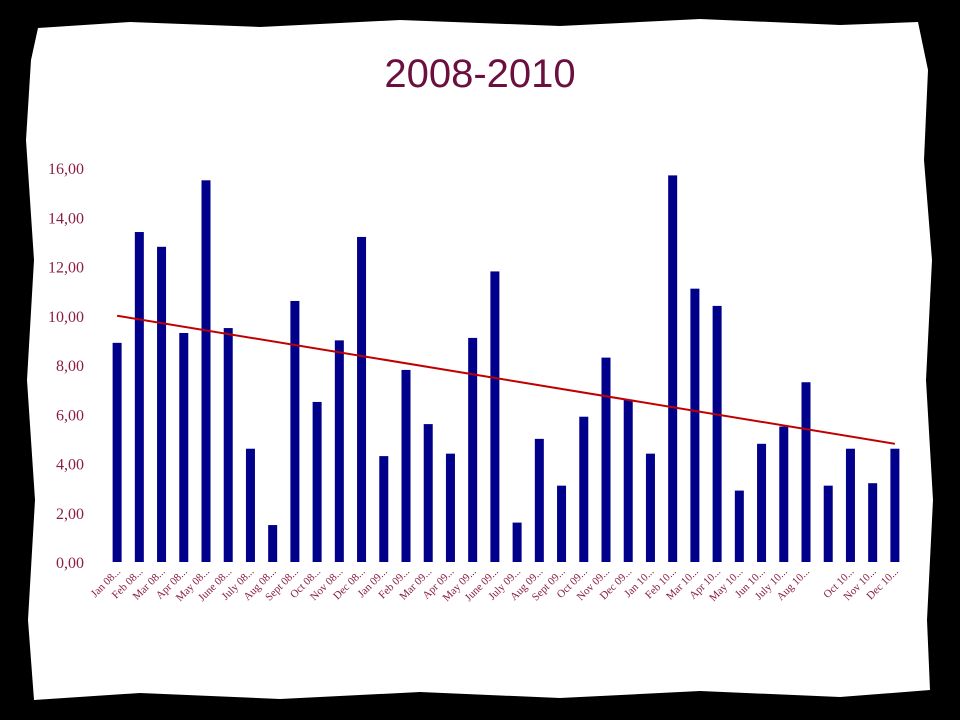 The height and width of the screenshot is (720, 960). What do you see at coordinates (66, 169) in the screenshot?
I see `y-tick-label: 16,00` at bounding box center [66, 169].